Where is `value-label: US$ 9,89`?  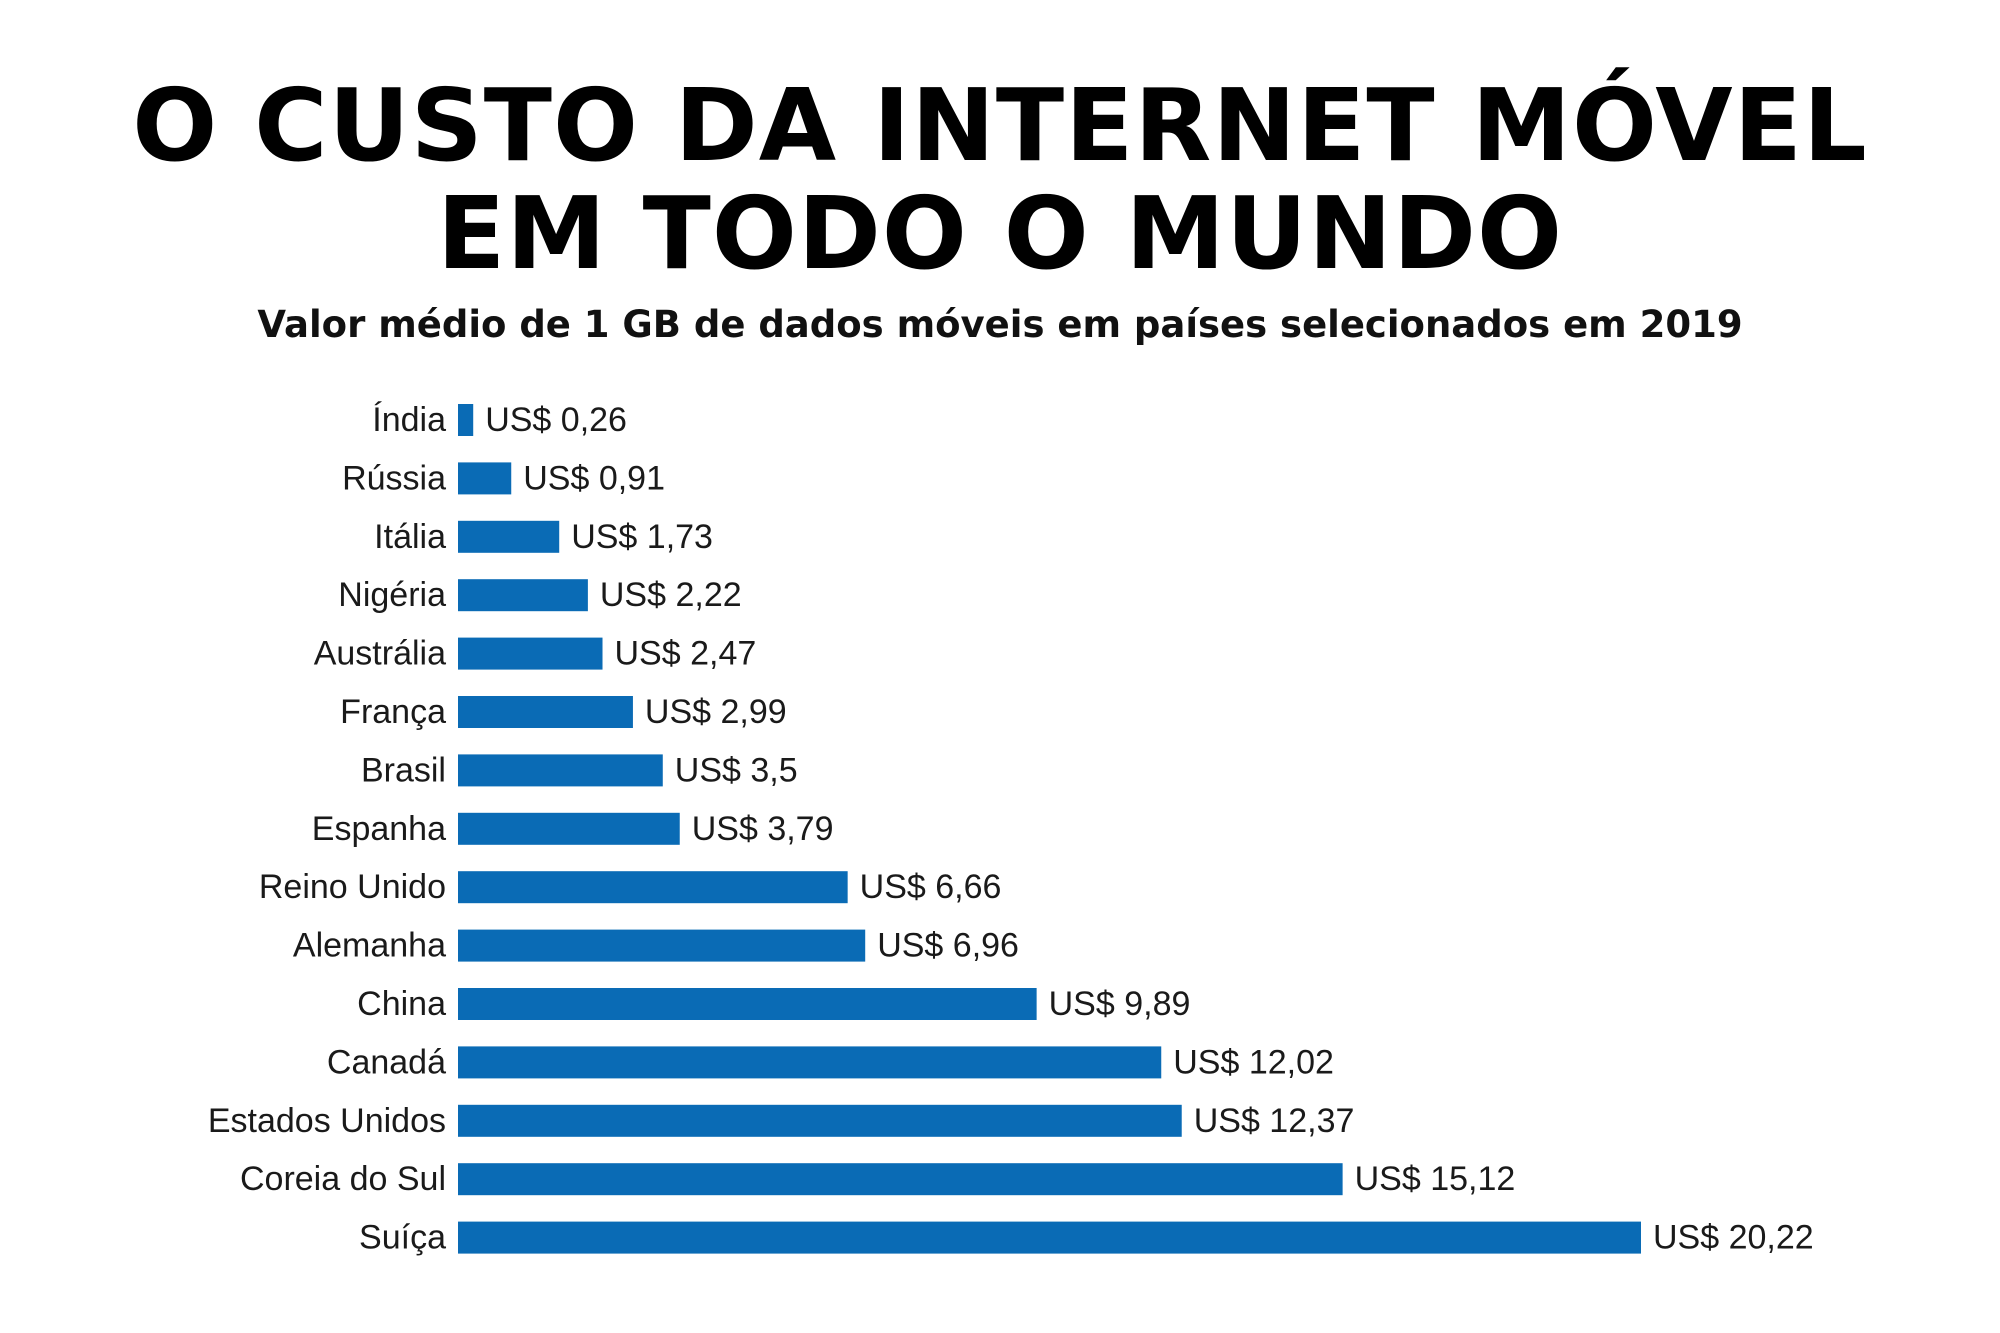
value-label: US$ 9,89 is located at coordinates (1120, 1004).